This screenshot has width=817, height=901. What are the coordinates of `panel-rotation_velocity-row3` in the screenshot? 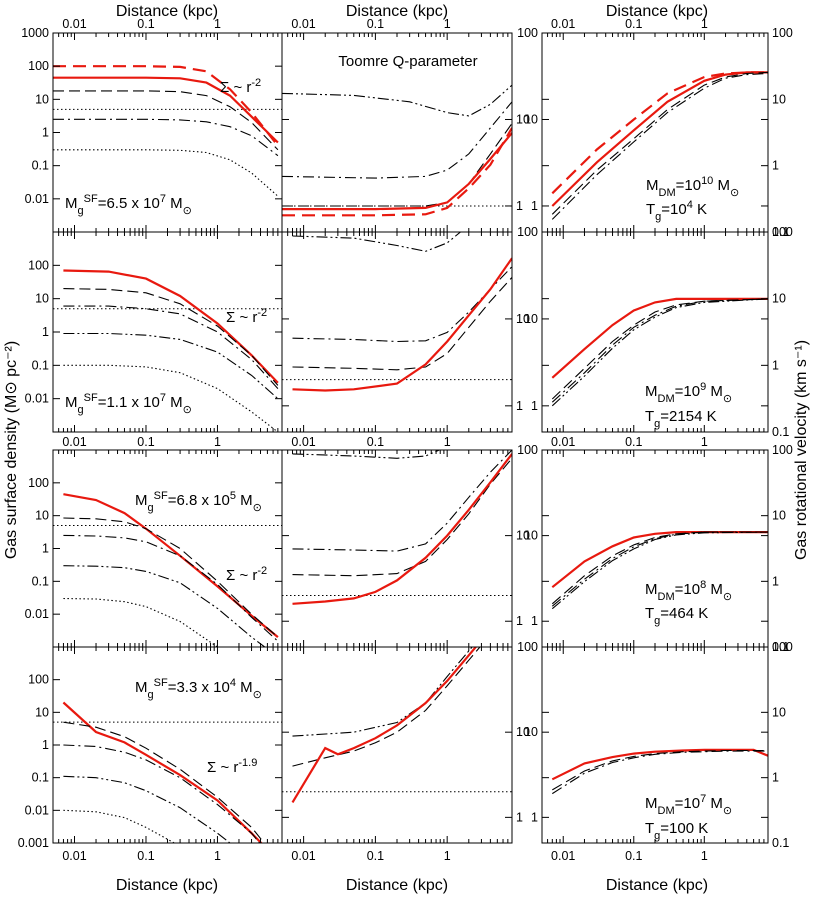 It's located at (659, 570).